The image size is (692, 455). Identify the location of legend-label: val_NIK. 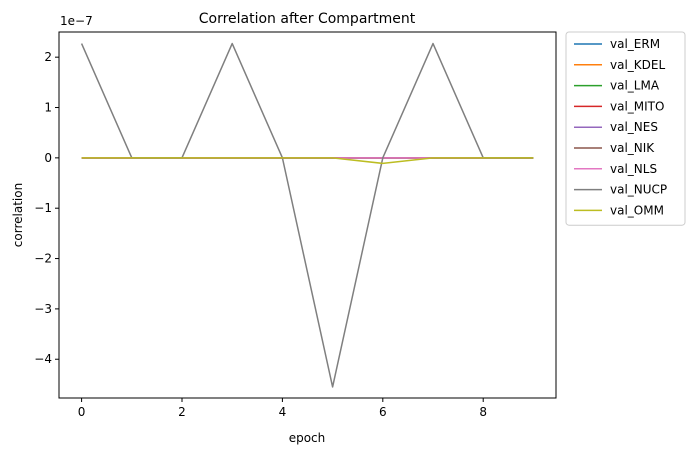
(632, 148).